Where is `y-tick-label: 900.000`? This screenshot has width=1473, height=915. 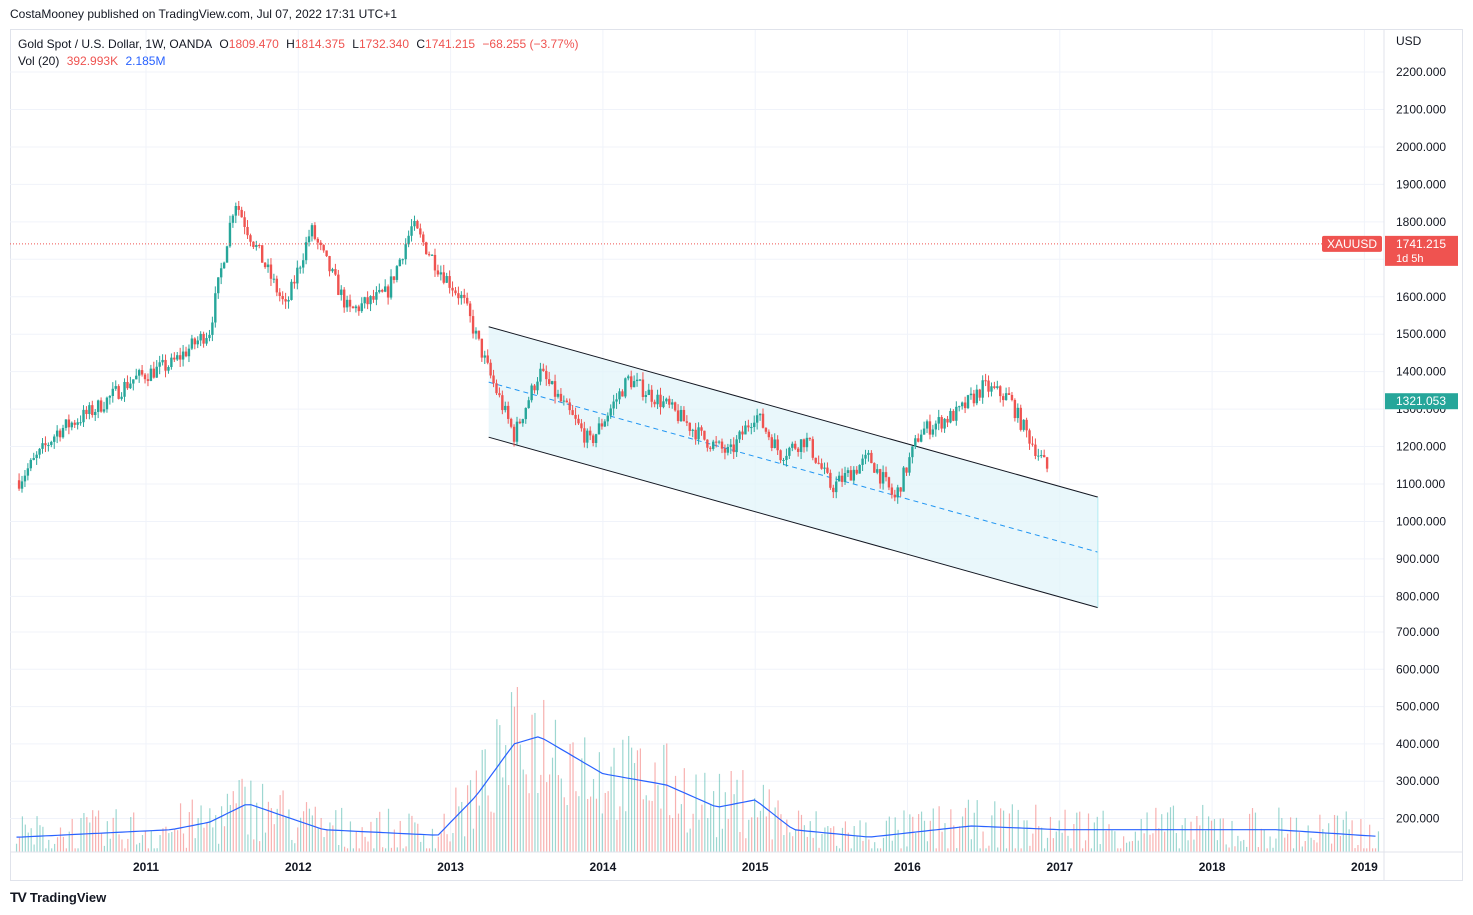
y-tick-label: 900.000 is located at coordinates (1418, 559).